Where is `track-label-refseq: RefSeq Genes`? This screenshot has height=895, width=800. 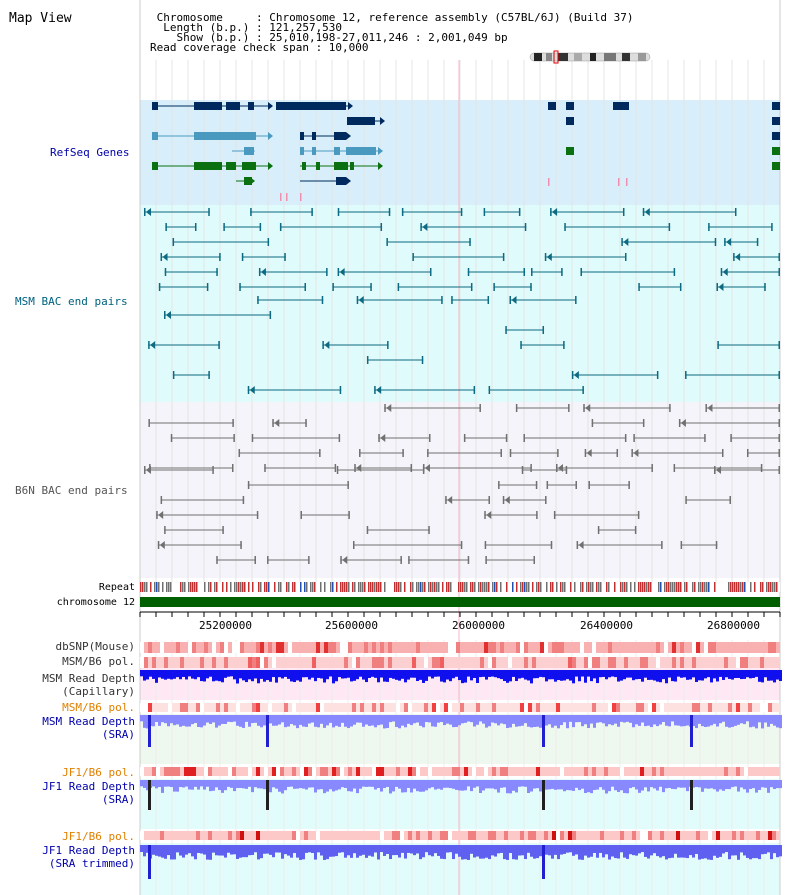
track-label-refseq: RefSeq Genes is located at coordinates (90, 152).